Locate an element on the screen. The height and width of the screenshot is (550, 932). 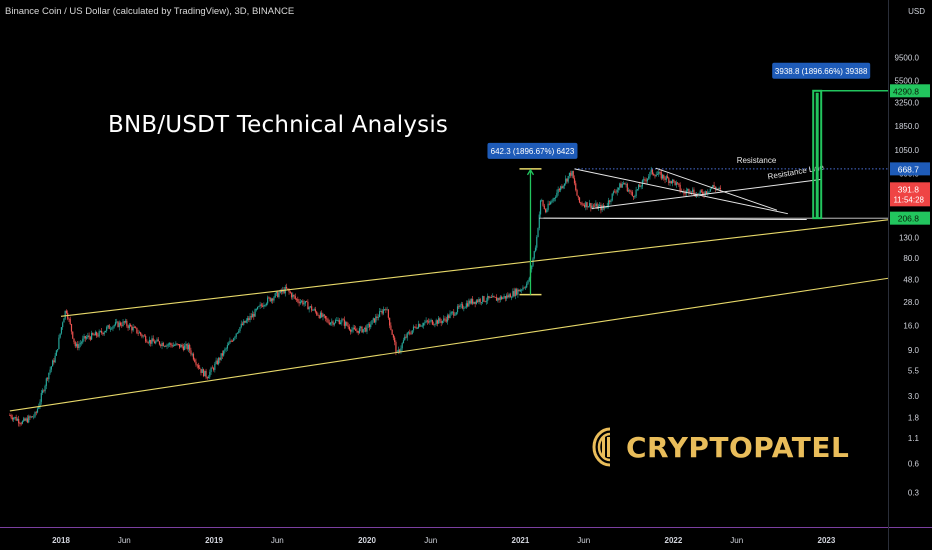
price-tick-label: 0.3 is located at coordinates (914, 493).